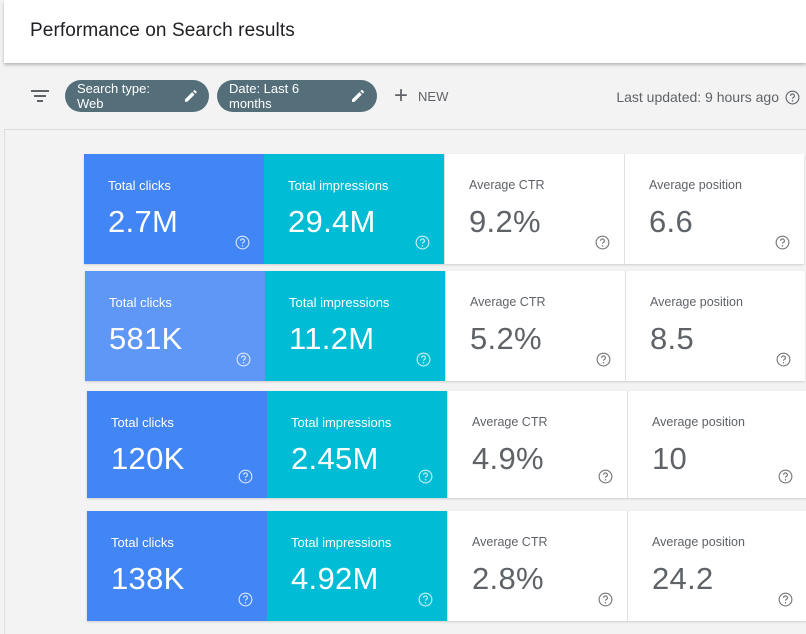 The height and width of the screenshot is (634, 806). I want to click on card-value: 138K, so click(148, 578).